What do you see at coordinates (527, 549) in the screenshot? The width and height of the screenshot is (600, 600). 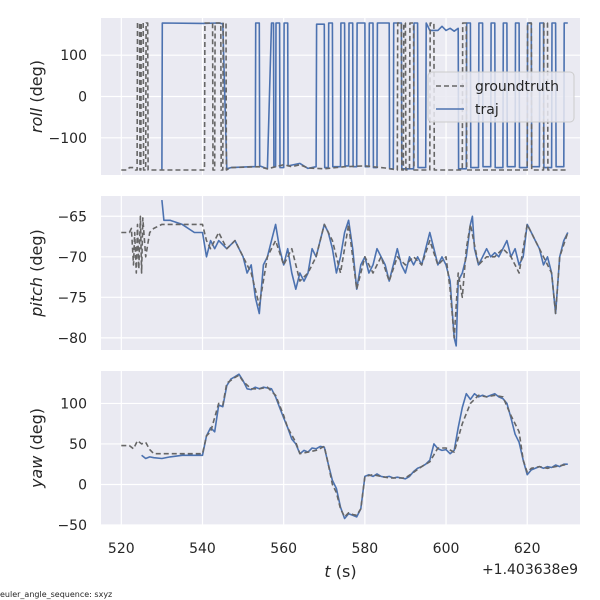 I see `x-tick-label: 620` at bounding box center [527, 549].